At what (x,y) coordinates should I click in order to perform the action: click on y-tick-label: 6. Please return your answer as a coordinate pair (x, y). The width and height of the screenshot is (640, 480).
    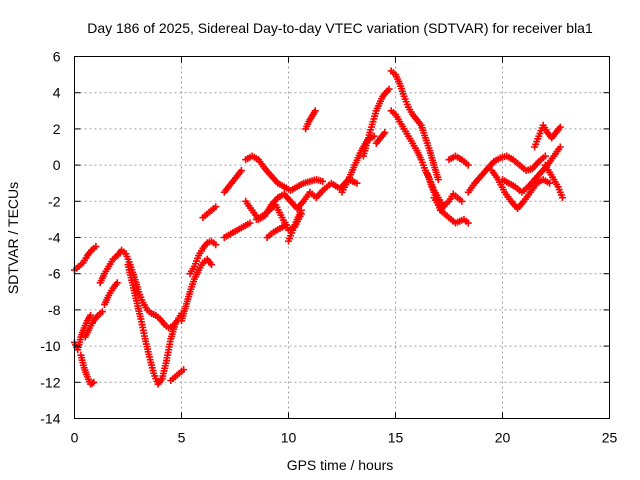
    Looking at the image, I should click on (57, 57).